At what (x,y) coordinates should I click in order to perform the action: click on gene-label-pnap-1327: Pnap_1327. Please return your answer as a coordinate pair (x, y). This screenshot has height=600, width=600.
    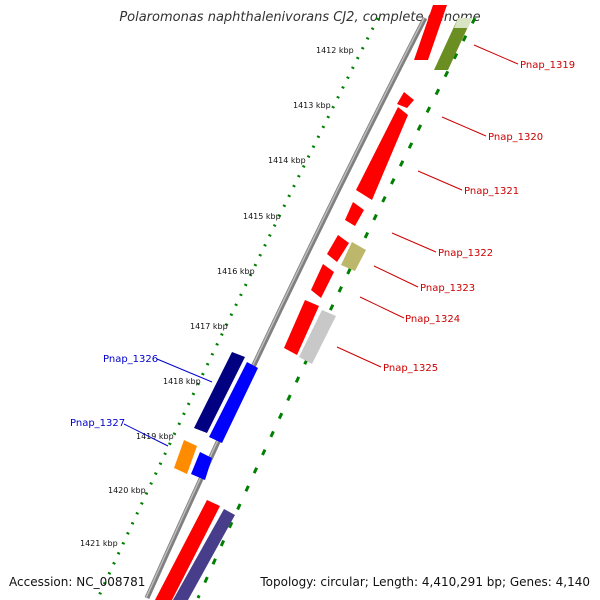
    Looking at the image, I should click on (97, 423).